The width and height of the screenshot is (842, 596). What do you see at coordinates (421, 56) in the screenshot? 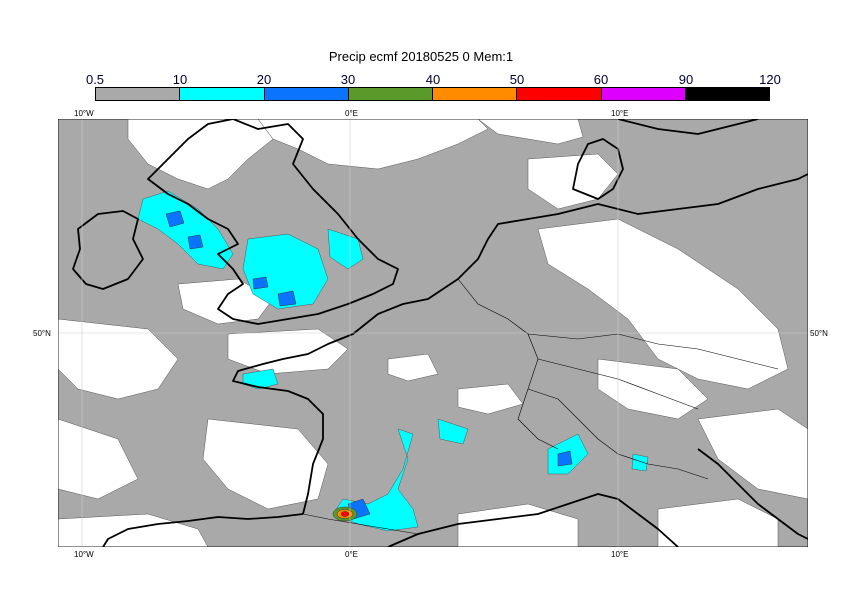
I see `chart-title: Precip ecmf 20180525 0 Mem:1` at bounding box center [421, 56].